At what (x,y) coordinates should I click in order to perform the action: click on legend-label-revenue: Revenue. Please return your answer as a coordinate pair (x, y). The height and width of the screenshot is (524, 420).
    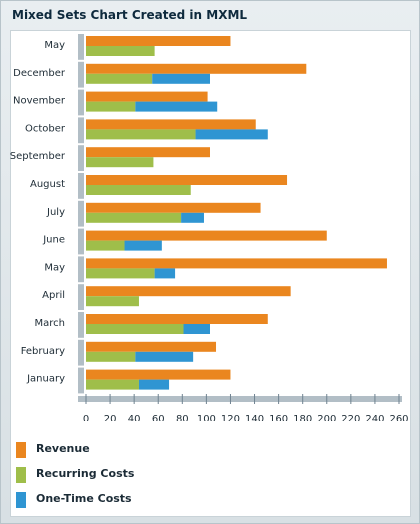
    Looking at the image, I should click on (63, 448).